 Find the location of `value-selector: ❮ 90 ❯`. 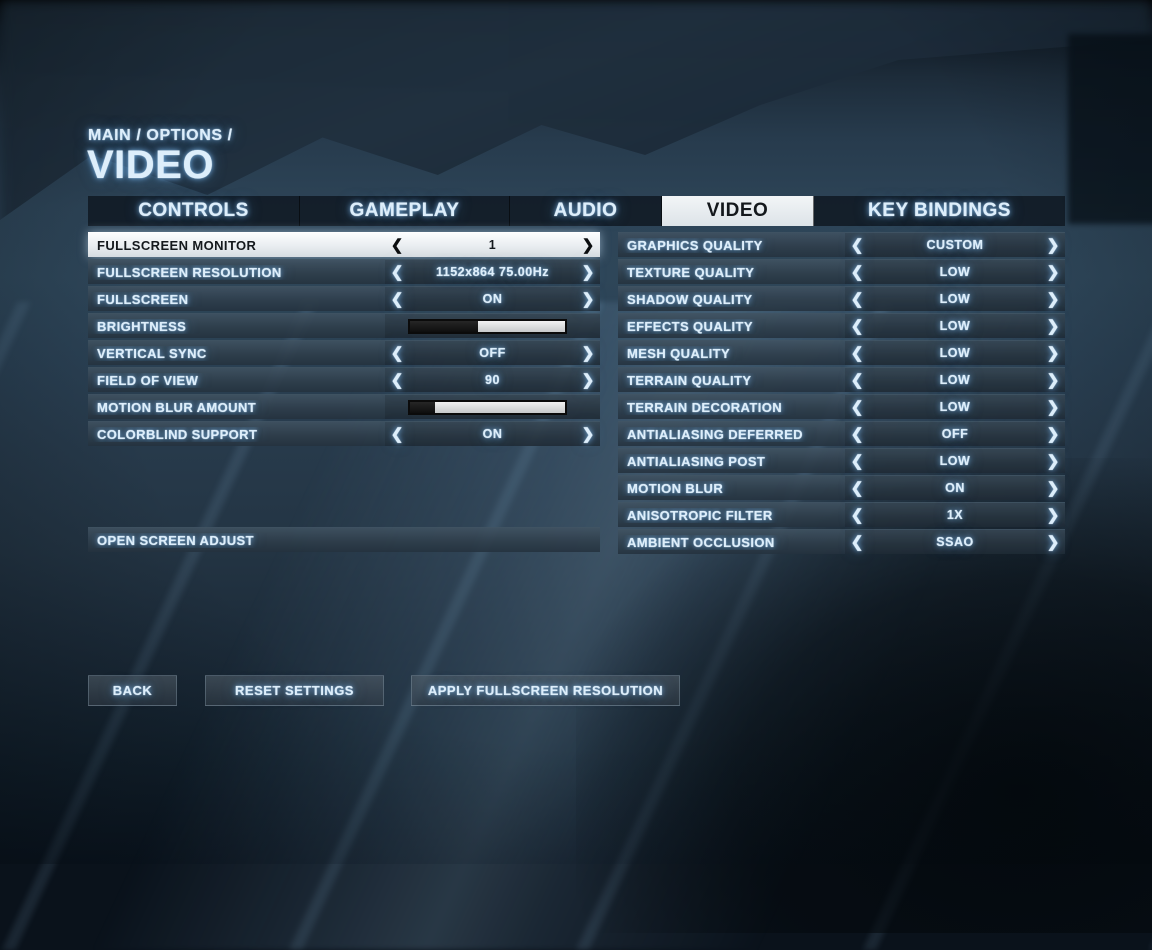

value-selector: ❮ 90 ❯ is located at coordinates (492, 380).